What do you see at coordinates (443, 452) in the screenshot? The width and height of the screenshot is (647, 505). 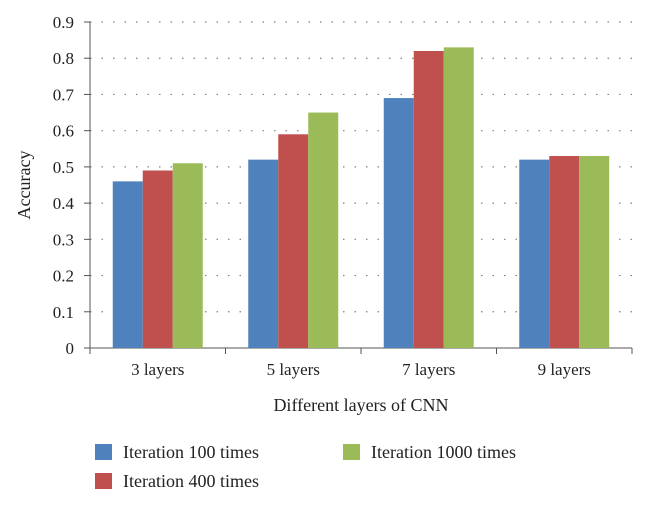 I see `legend-label: Iteration 1000 times` at bounding box center [443, 452].